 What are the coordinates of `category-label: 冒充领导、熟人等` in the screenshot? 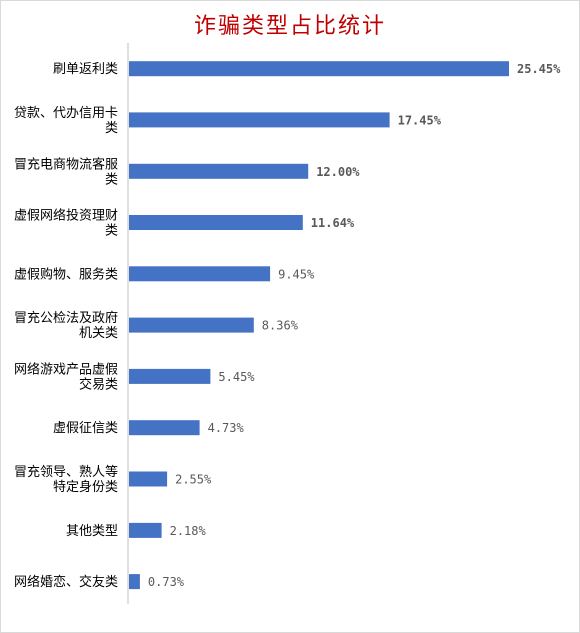 It's located at (66, 472).